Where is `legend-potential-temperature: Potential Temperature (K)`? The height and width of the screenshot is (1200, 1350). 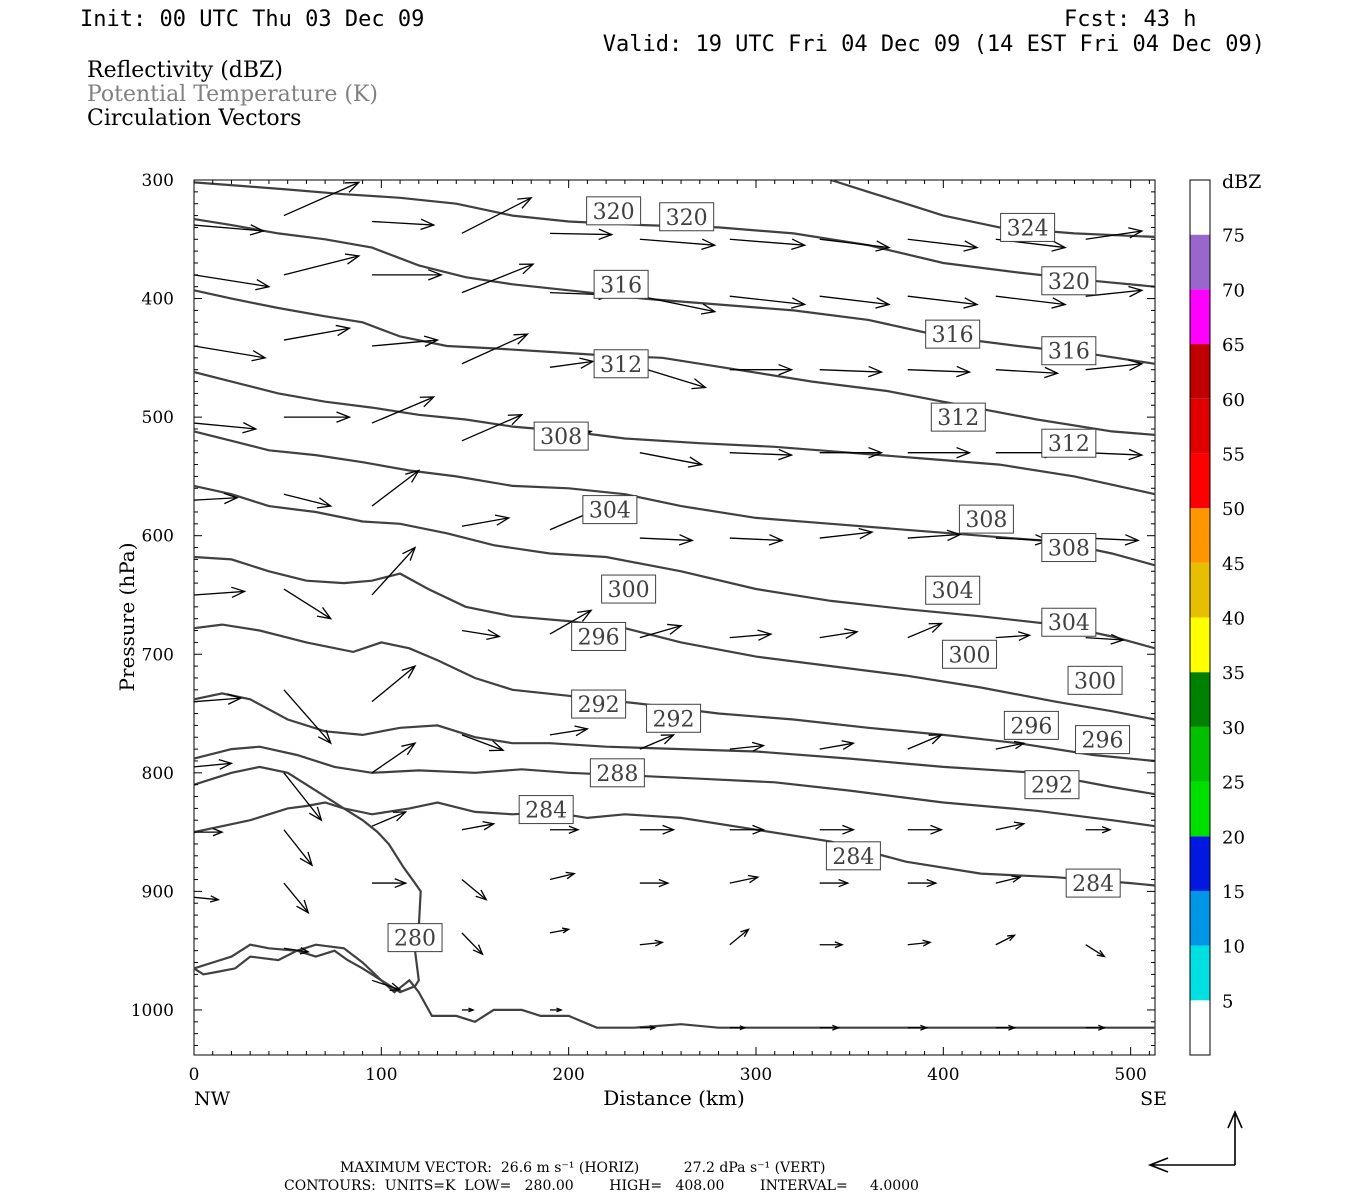
legend-potential-temperature: Potential Temperature (K) is located at coordinates (232, 94).